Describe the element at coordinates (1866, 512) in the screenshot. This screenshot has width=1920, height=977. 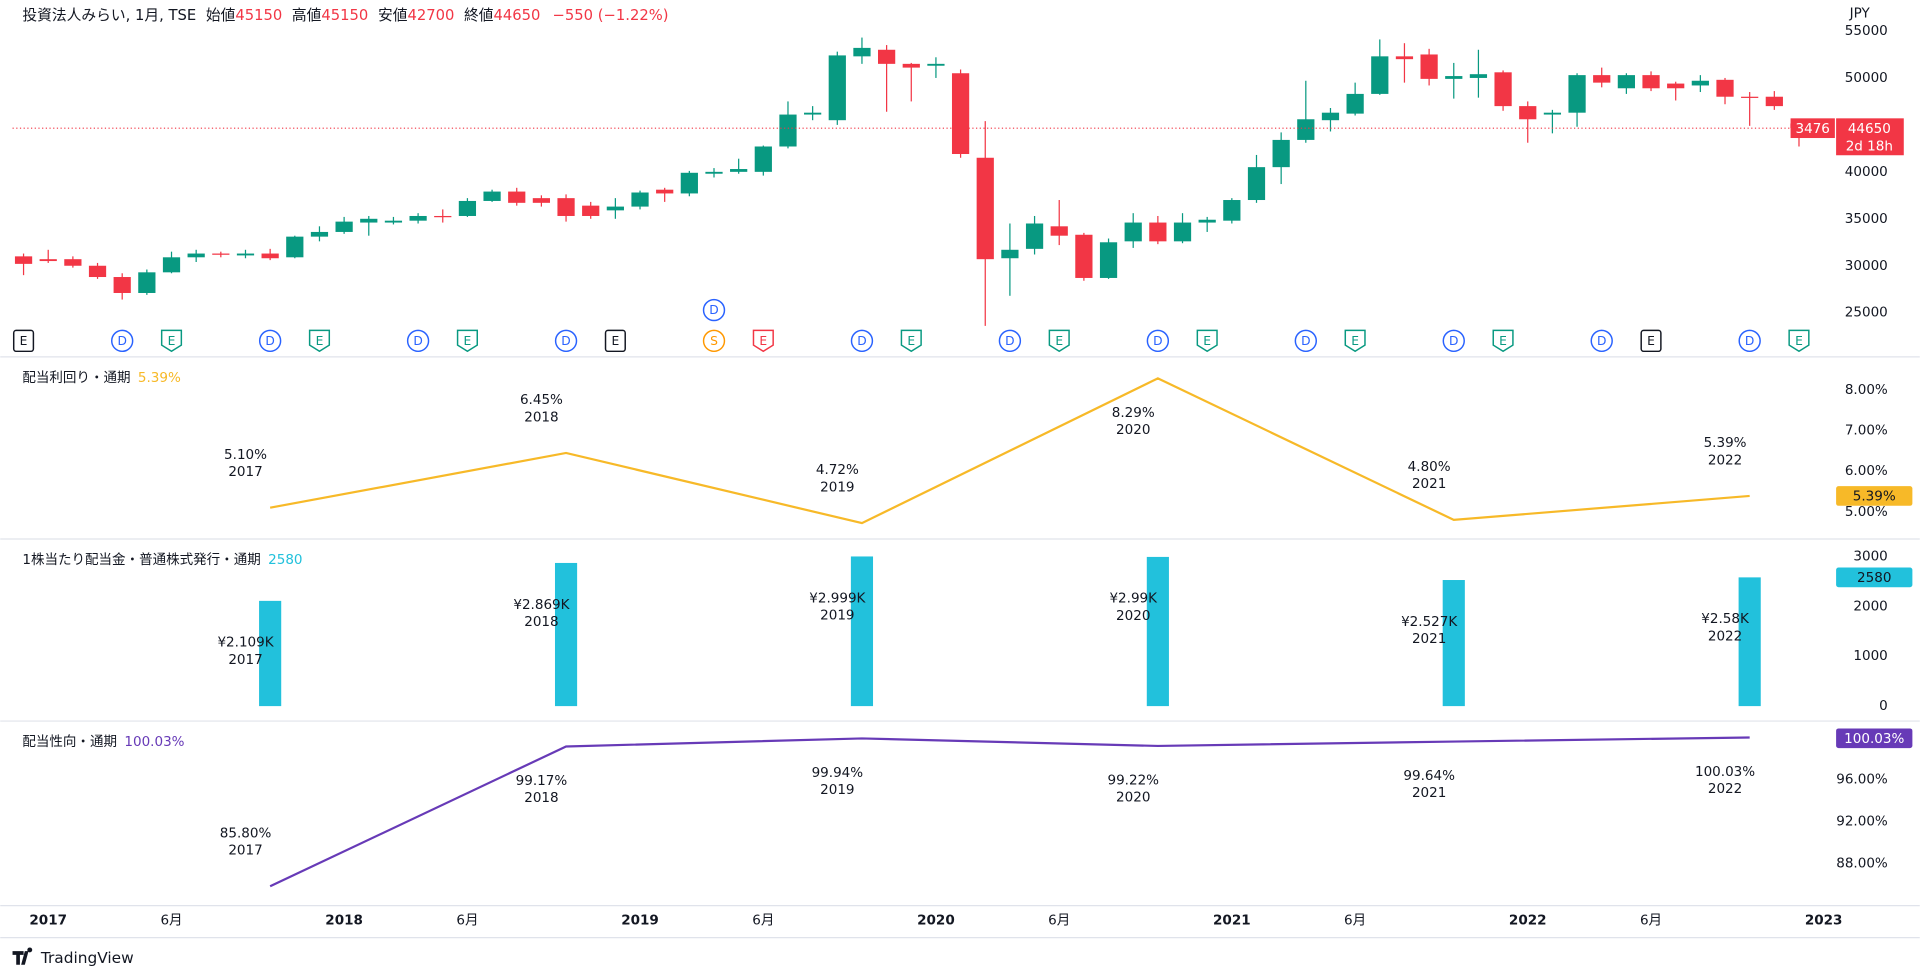
I see `y-tick-label: 5.00%` at that location.